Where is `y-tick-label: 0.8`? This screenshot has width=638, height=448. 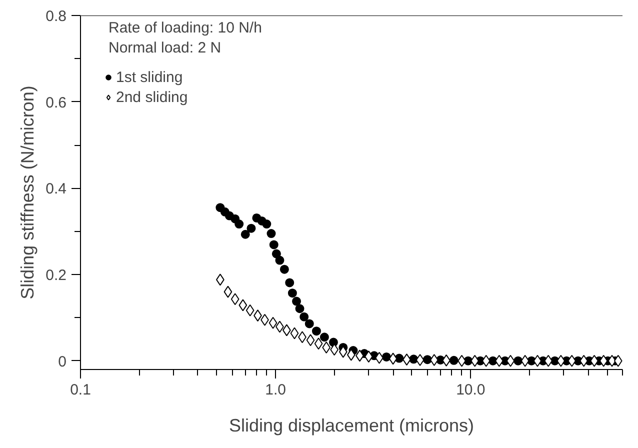 y-tick-label: 0.8 is located at coordinates (56, 16).